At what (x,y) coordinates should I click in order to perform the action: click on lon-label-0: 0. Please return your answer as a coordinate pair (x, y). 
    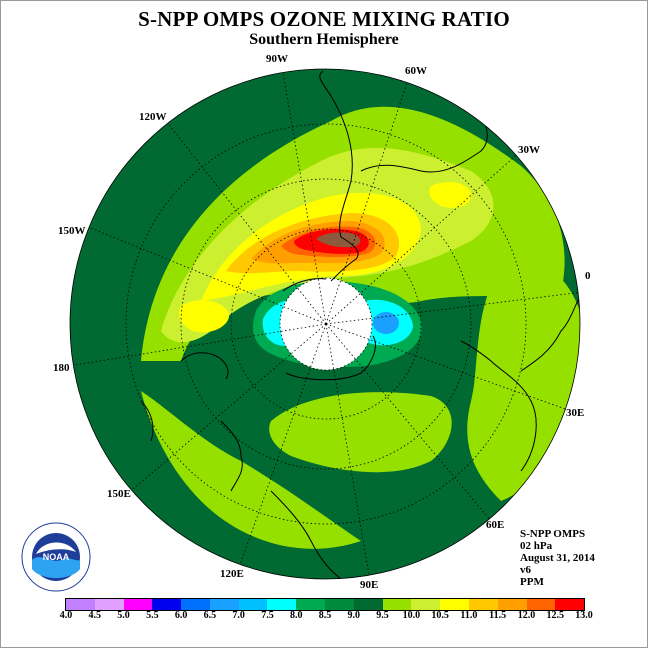
    Looking at the image, I should click on (588, 276).